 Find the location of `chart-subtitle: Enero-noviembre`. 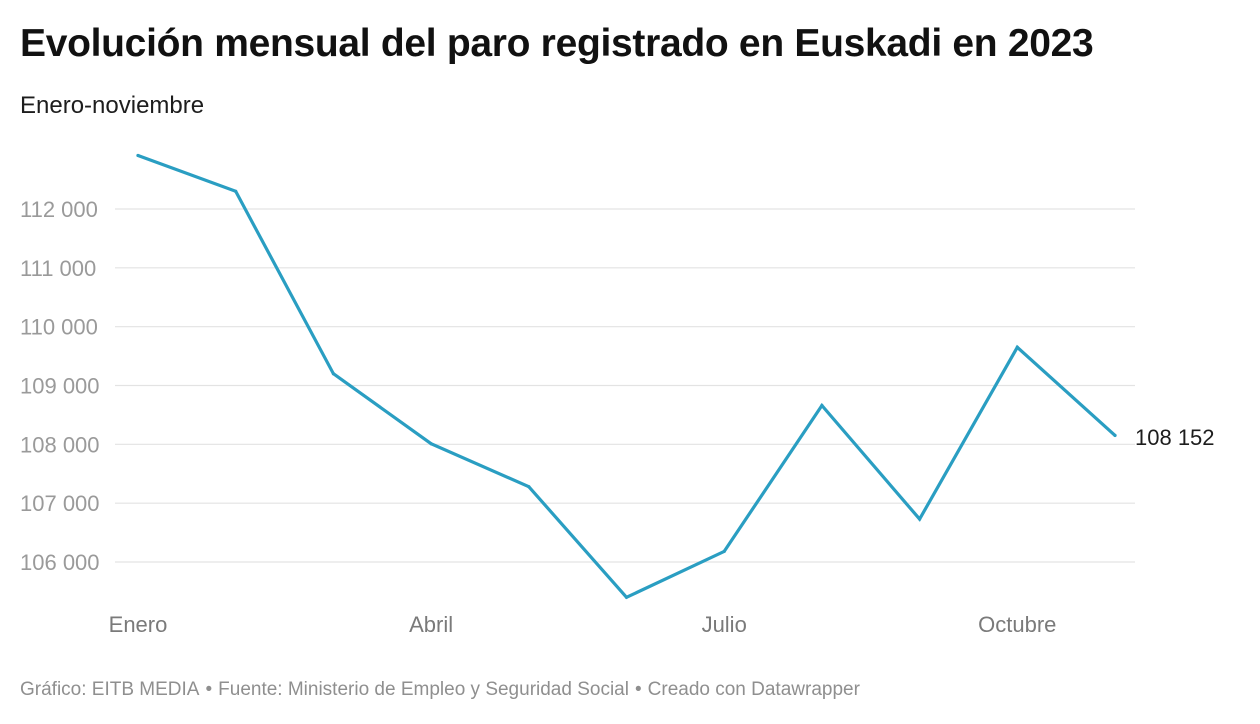

chart-subtitle: Enero-noviembre is located at coordinates (112, 105).